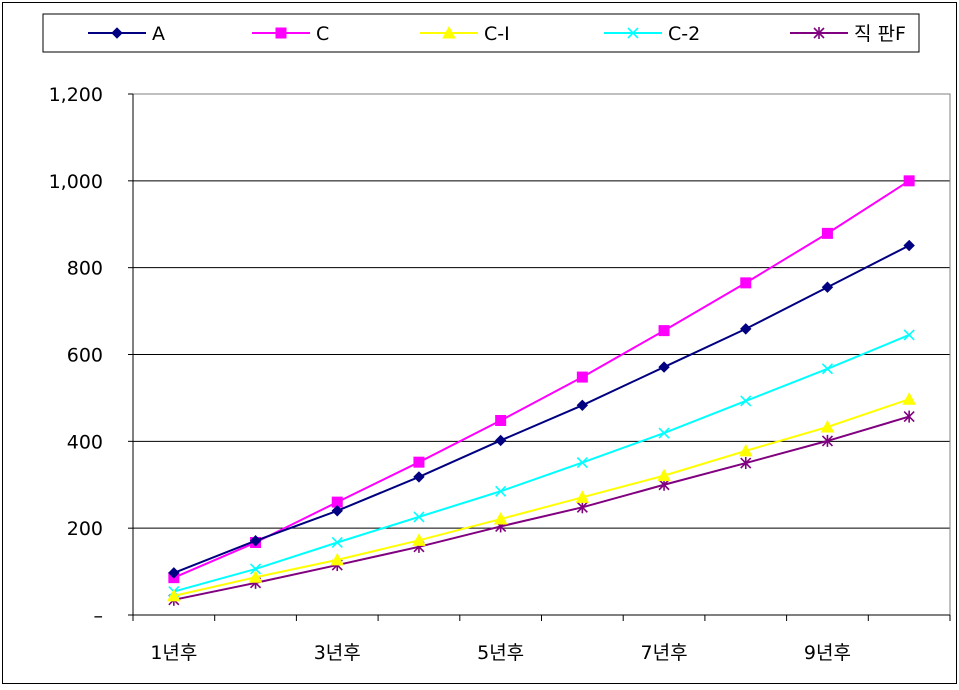 The image size is (959, 690). What do you see at coordinates (85, 356) in the screenshot?
I see `y-tick-label: 600` at bounding box center [85, 356].